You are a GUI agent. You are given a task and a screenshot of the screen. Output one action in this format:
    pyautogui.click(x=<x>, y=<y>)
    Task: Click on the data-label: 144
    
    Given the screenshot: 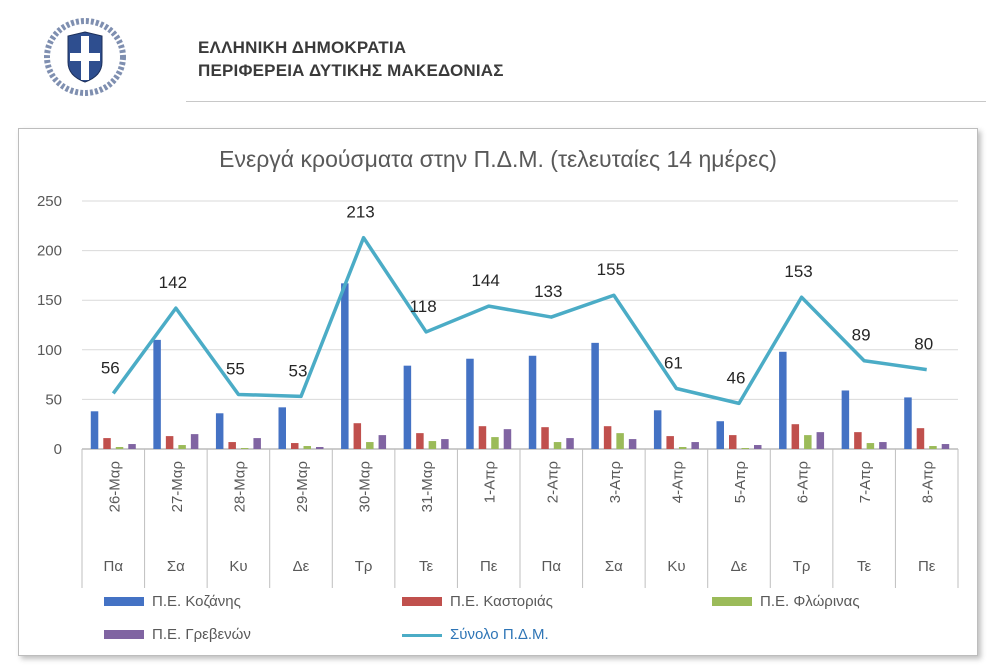 What is the action you would take?
    pyautogui.click(x=486, y=280)
    